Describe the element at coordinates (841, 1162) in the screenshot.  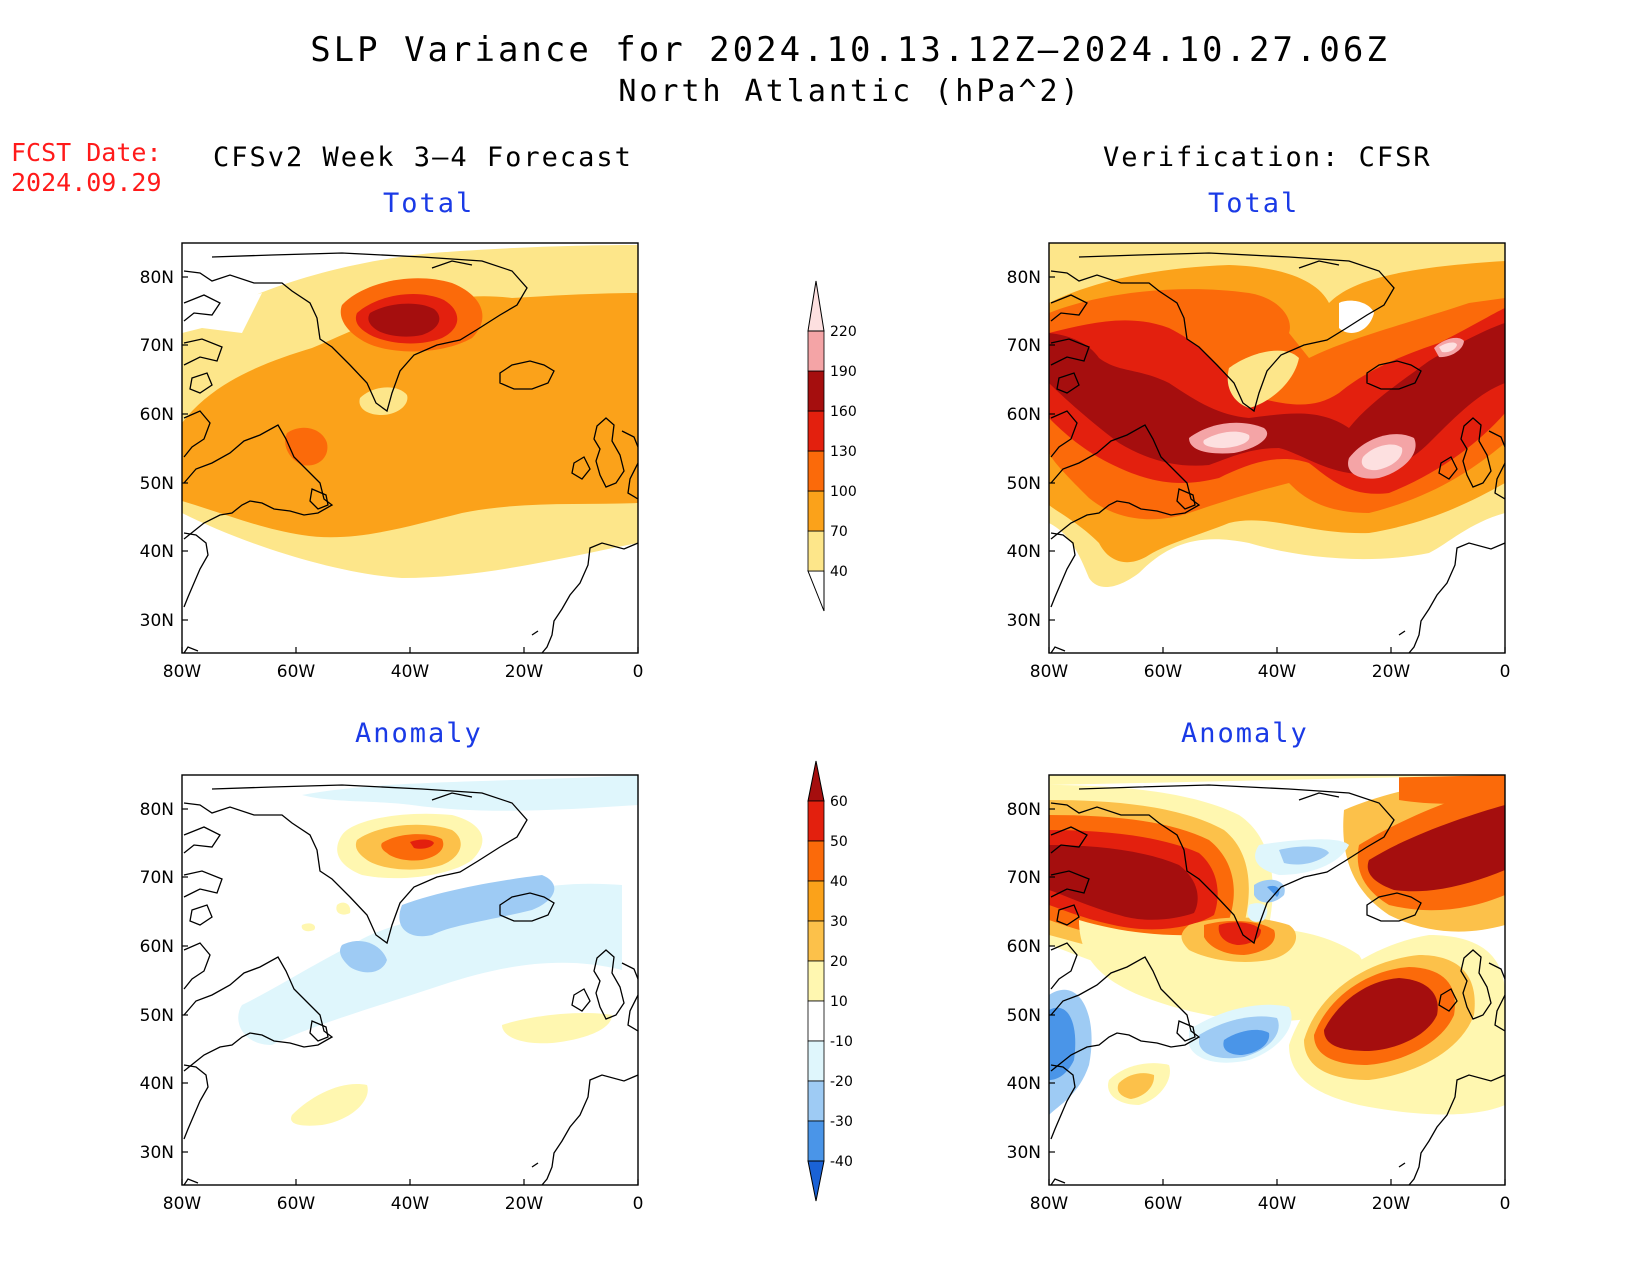
I see `colorbar-level-label: -40` at that location.